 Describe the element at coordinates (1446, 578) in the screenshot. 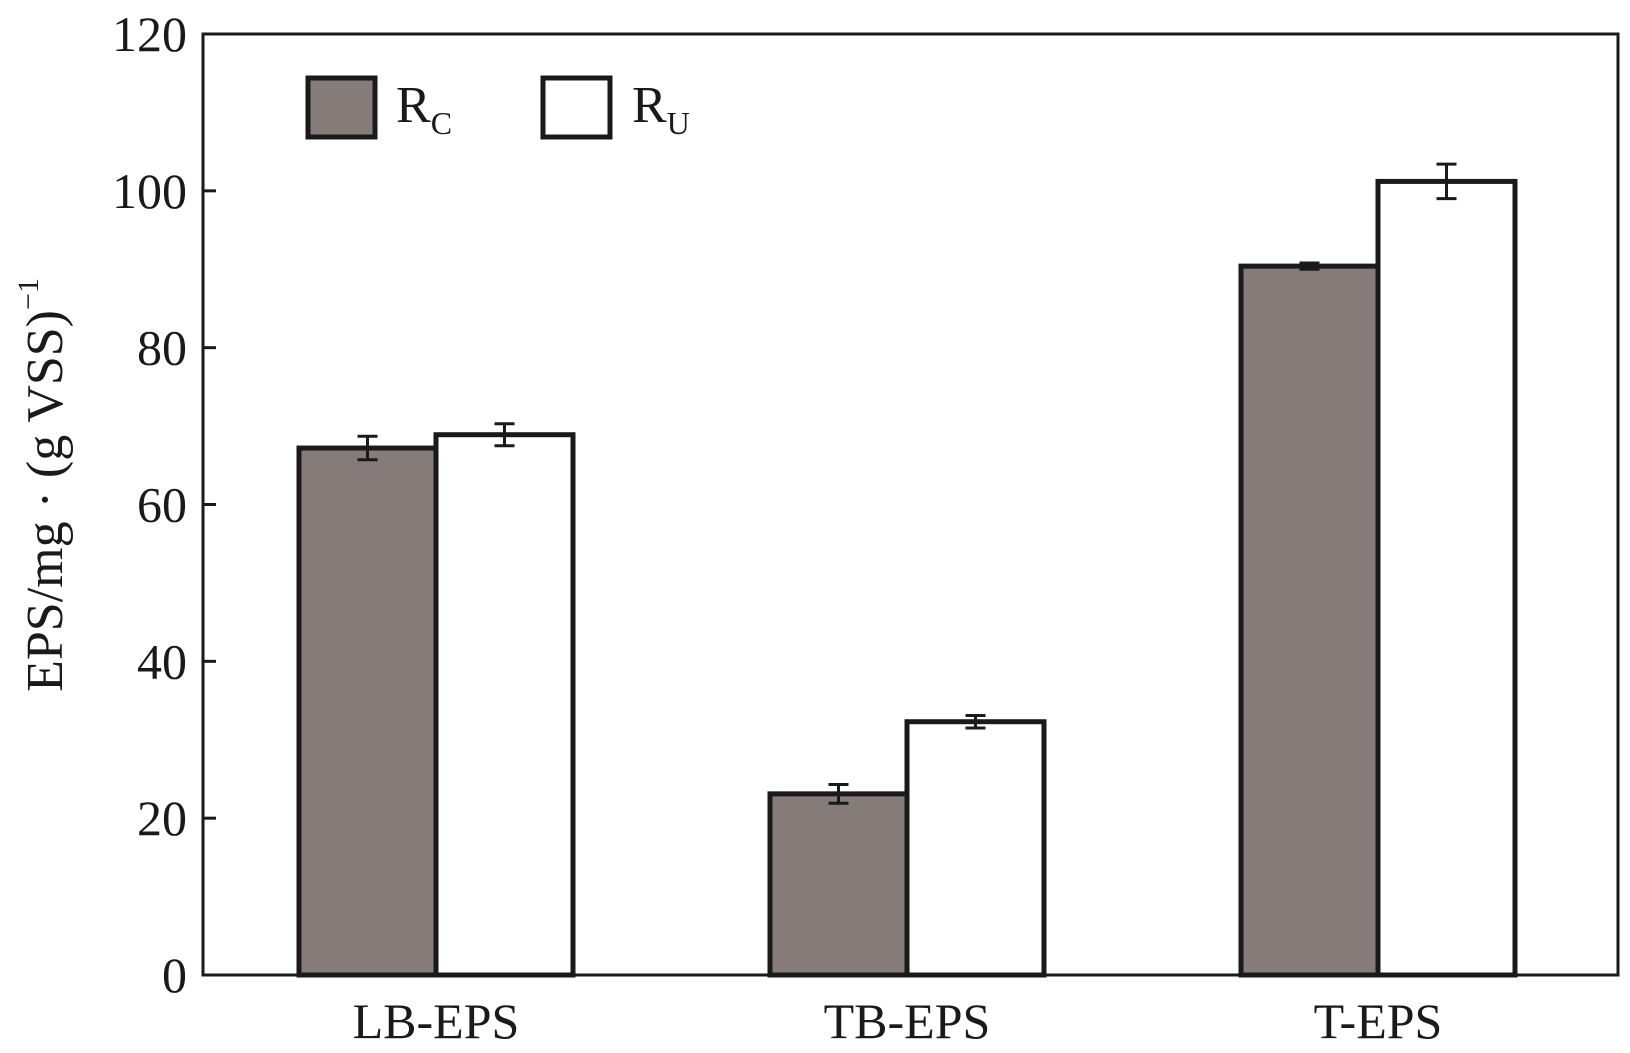

I see `bar-t-eps-ru` at that location.